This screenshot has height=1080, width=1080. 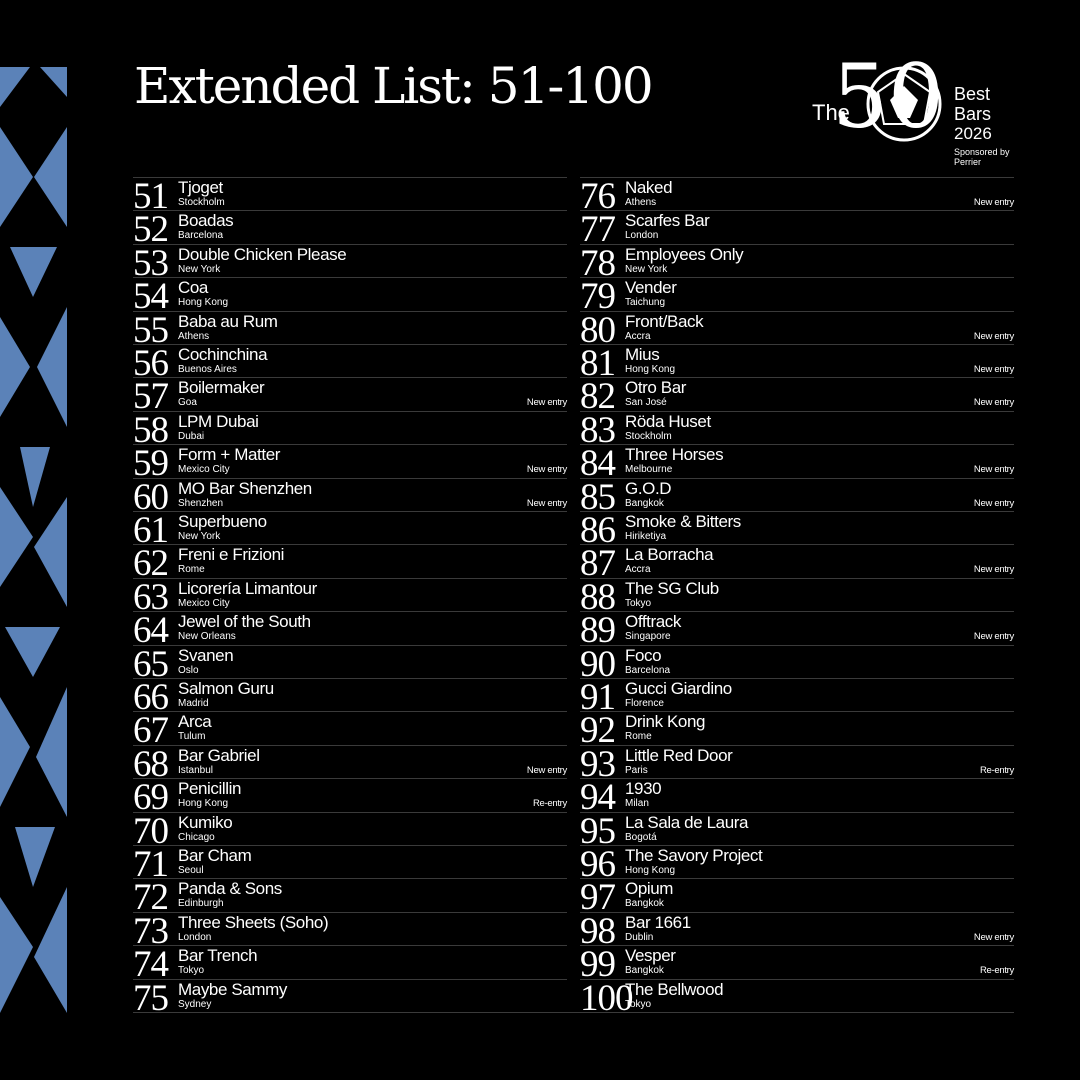 What do you see at coordinates (973, 114) in the screenshot?
I see `logo-bars: Bars` at bounding box center [973, 114].